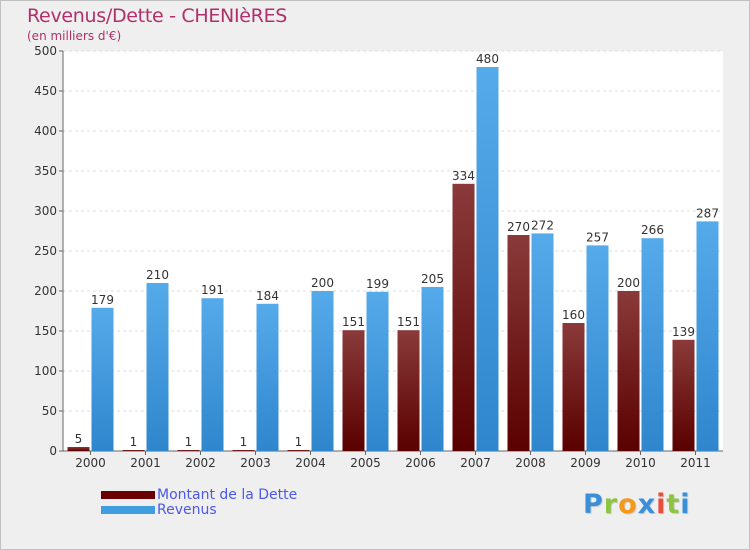  What do you see at coordinates (200, 463) in the screenshot?
I see `x-tick-label: 2002` at bounding box center [200, 463].